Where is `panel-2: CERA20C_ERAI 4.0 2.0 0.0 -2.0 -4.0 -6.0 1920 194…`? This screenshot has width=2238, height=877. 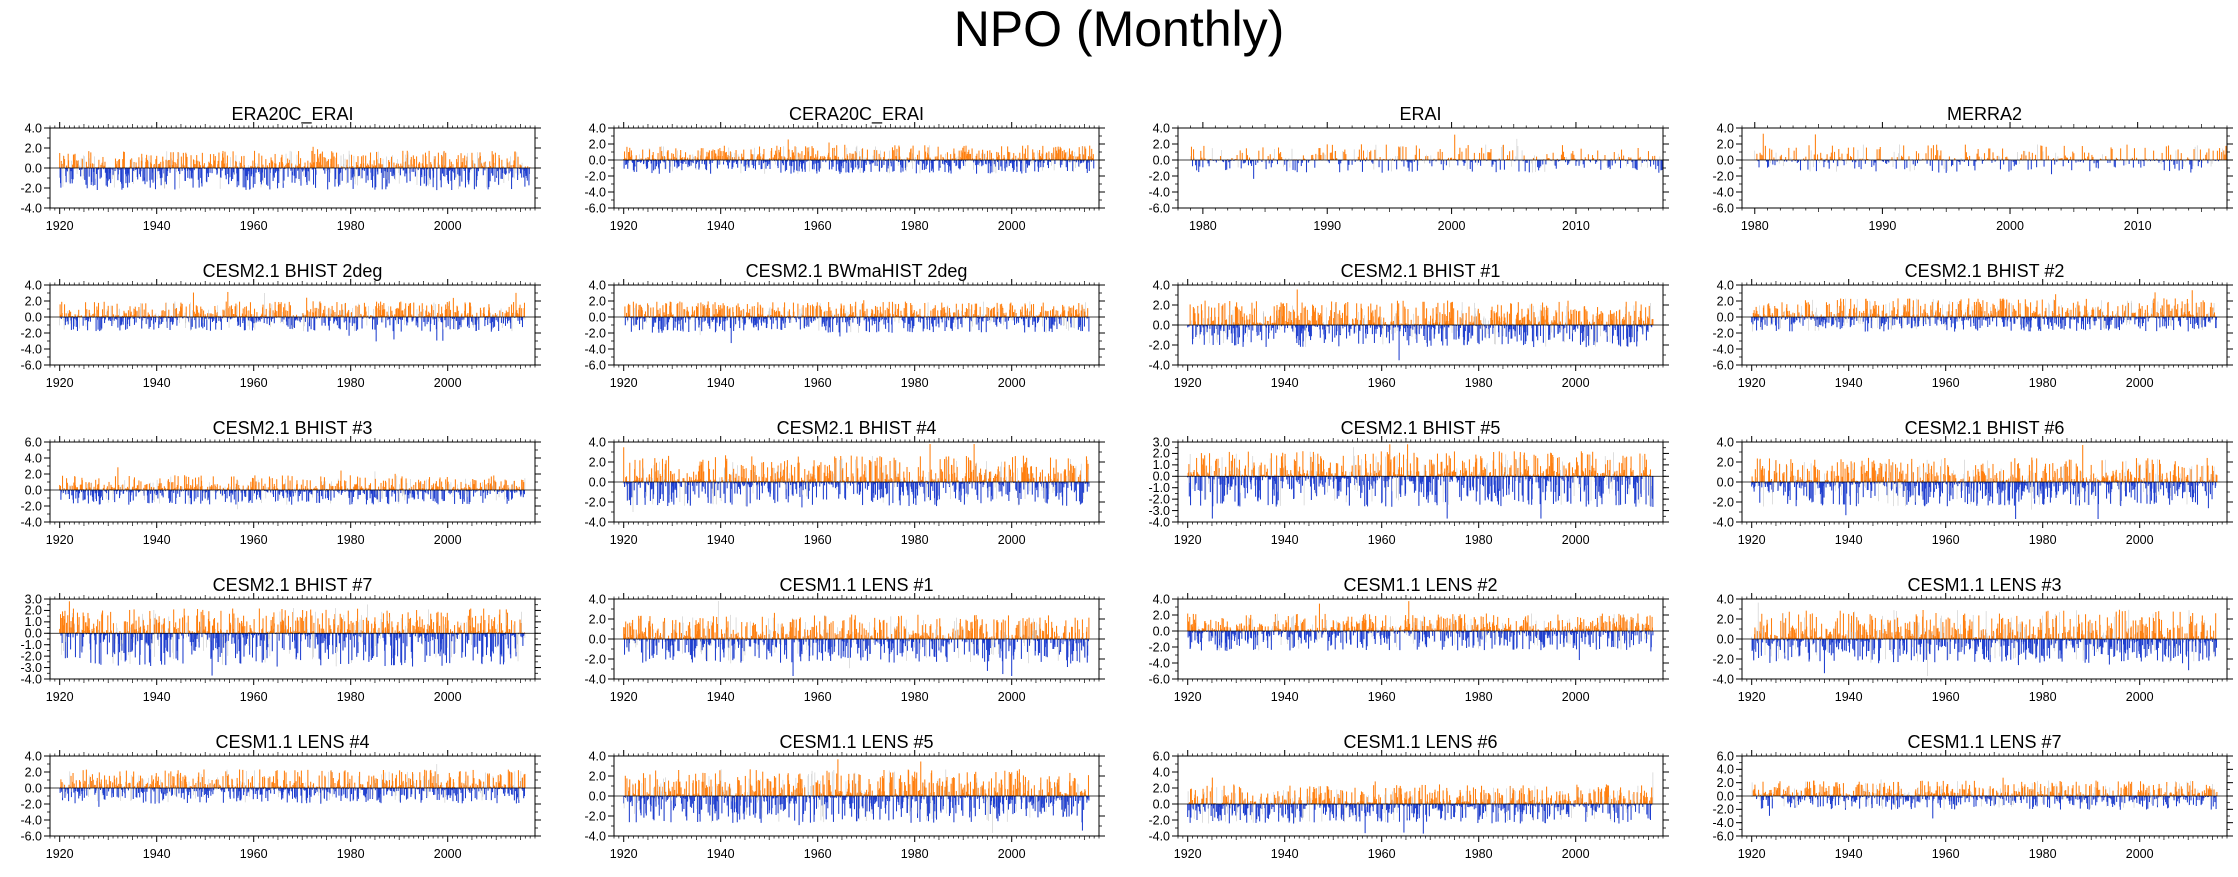
panel-2: CERA20C_ERAI 4.0 2.0 0.0 -2.0 -4.0 -6.0 1920 194… is located at coordinates (844, 168).